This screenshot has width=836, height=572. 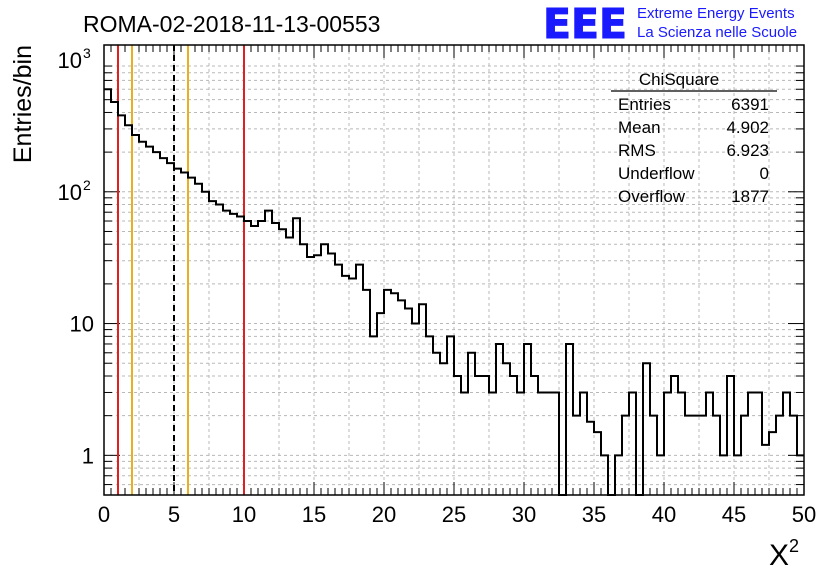 What do you see at coordinates (244, 514) in the screenshot?
I see `x-tick-label: 10` at bounding box center [244, 514].